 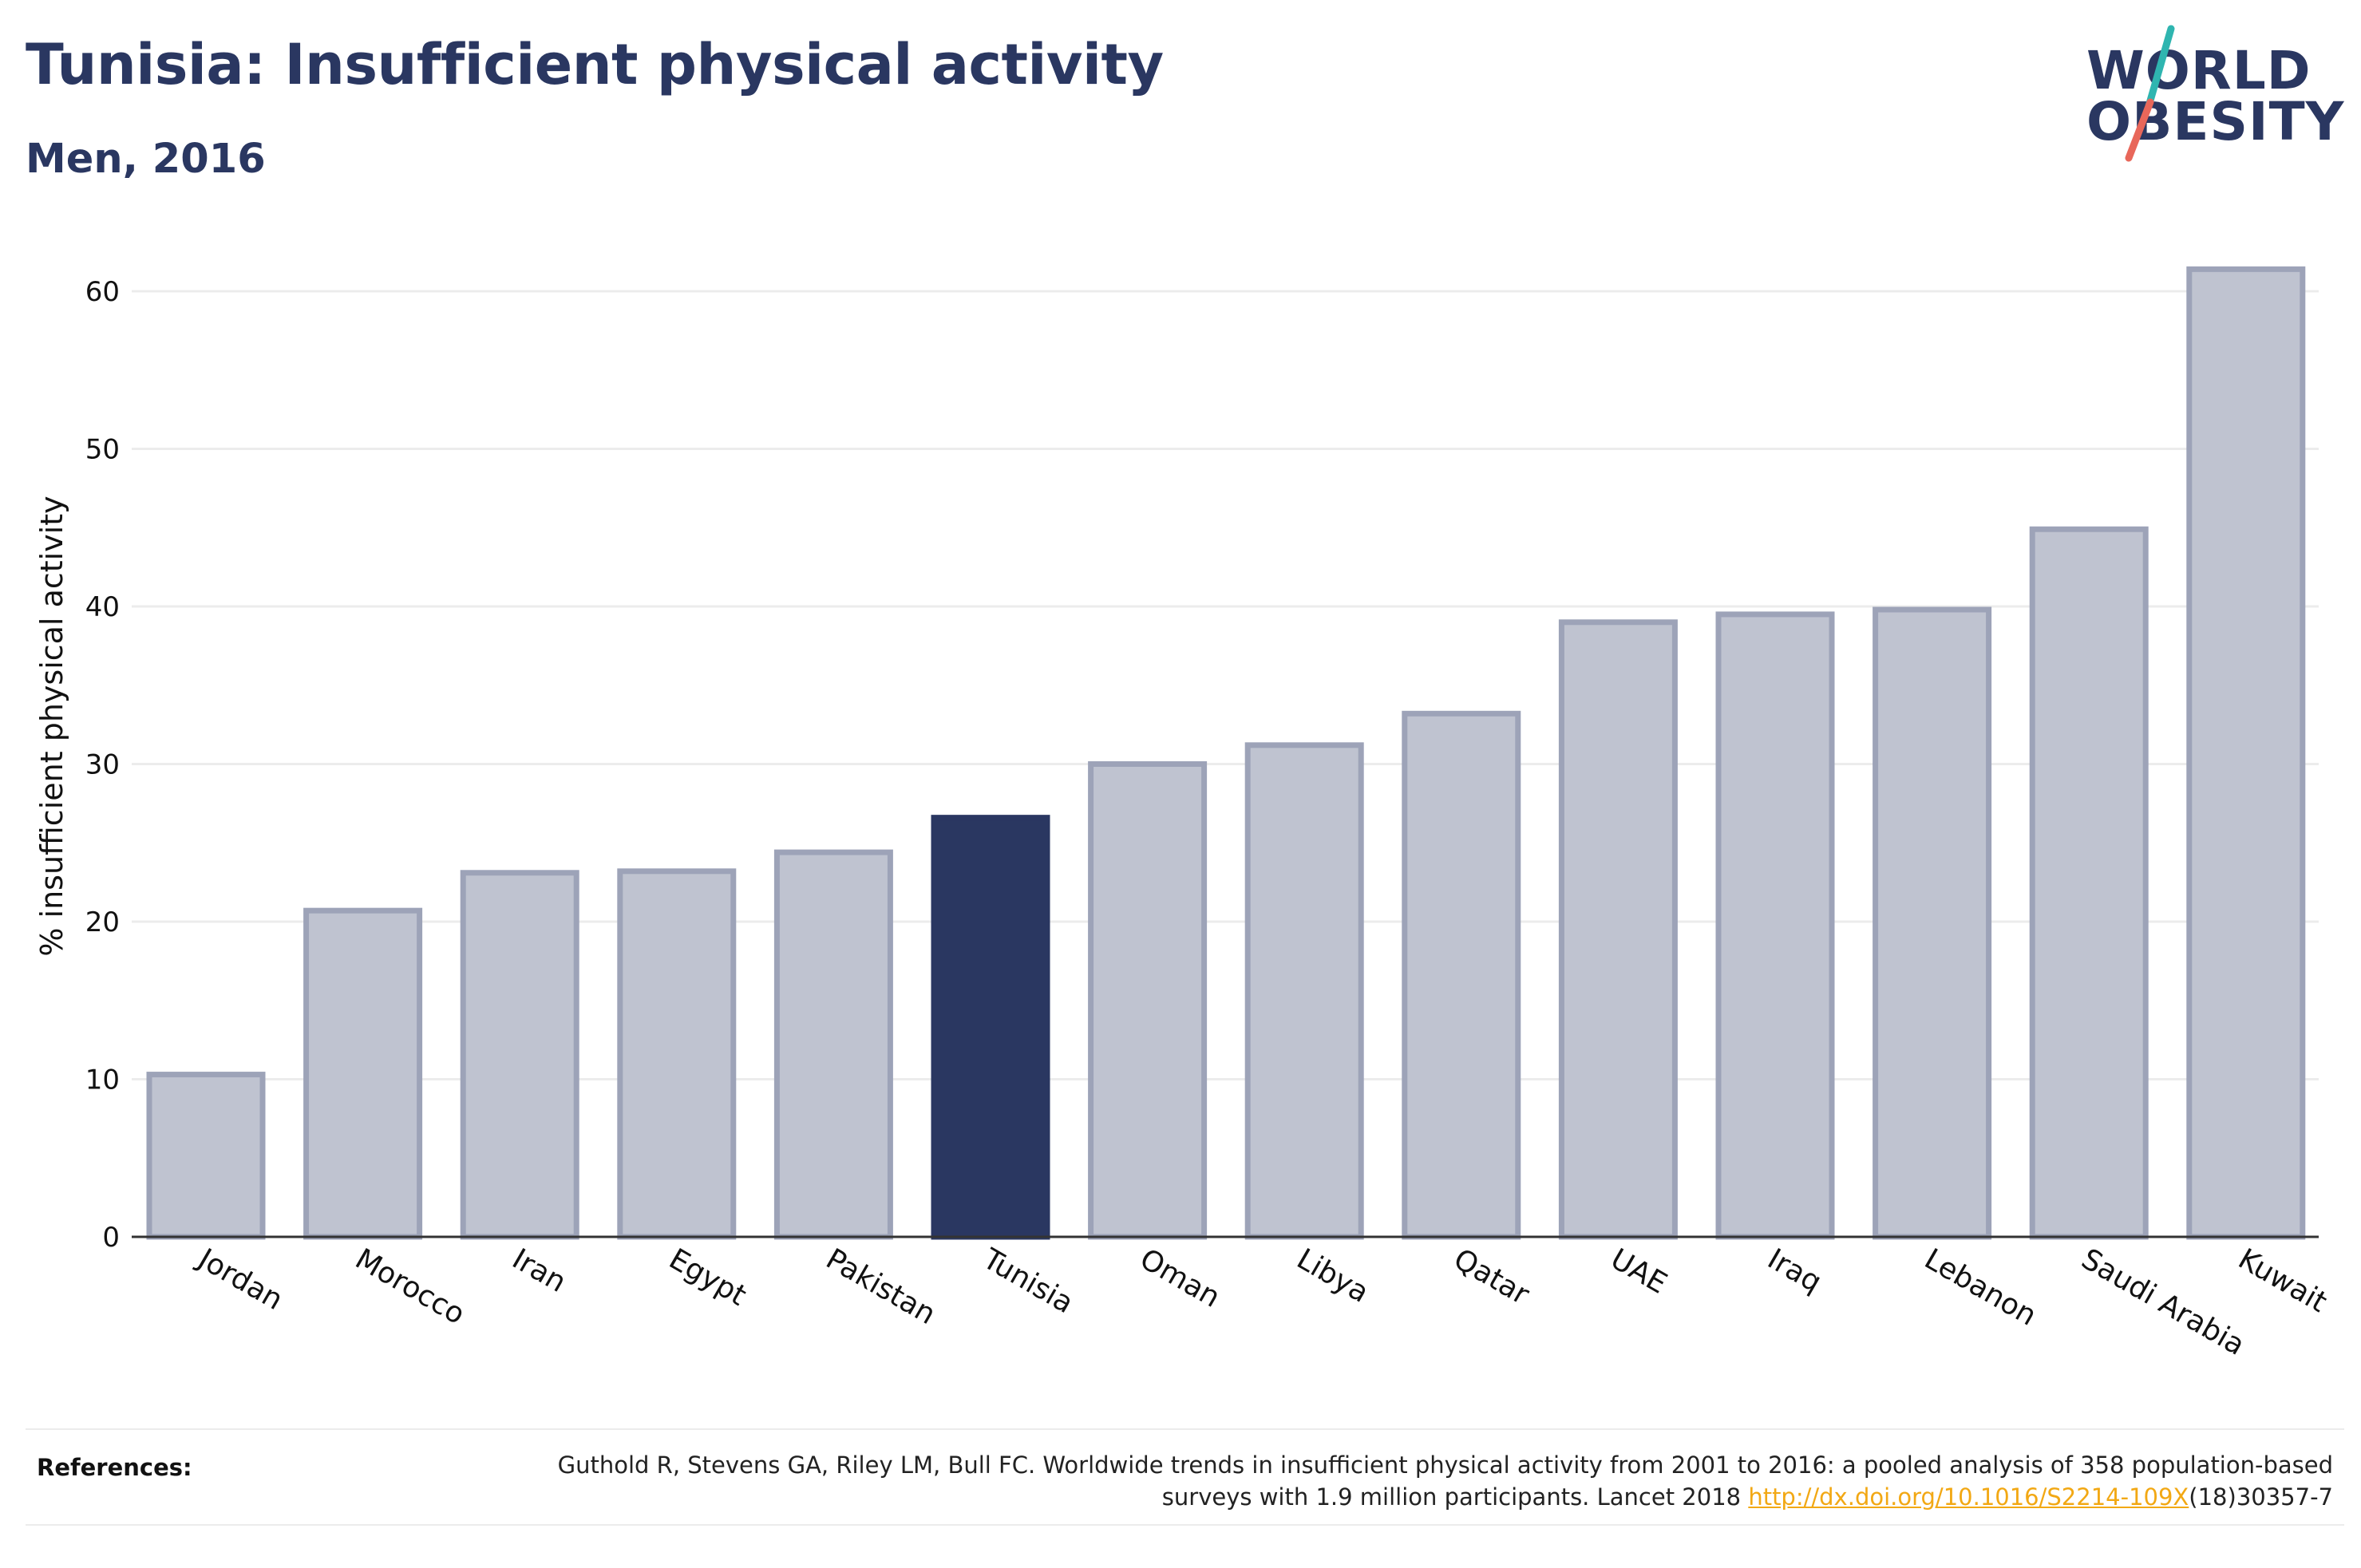 I want to click on bar-iraq, so click(x=1775, y=925).